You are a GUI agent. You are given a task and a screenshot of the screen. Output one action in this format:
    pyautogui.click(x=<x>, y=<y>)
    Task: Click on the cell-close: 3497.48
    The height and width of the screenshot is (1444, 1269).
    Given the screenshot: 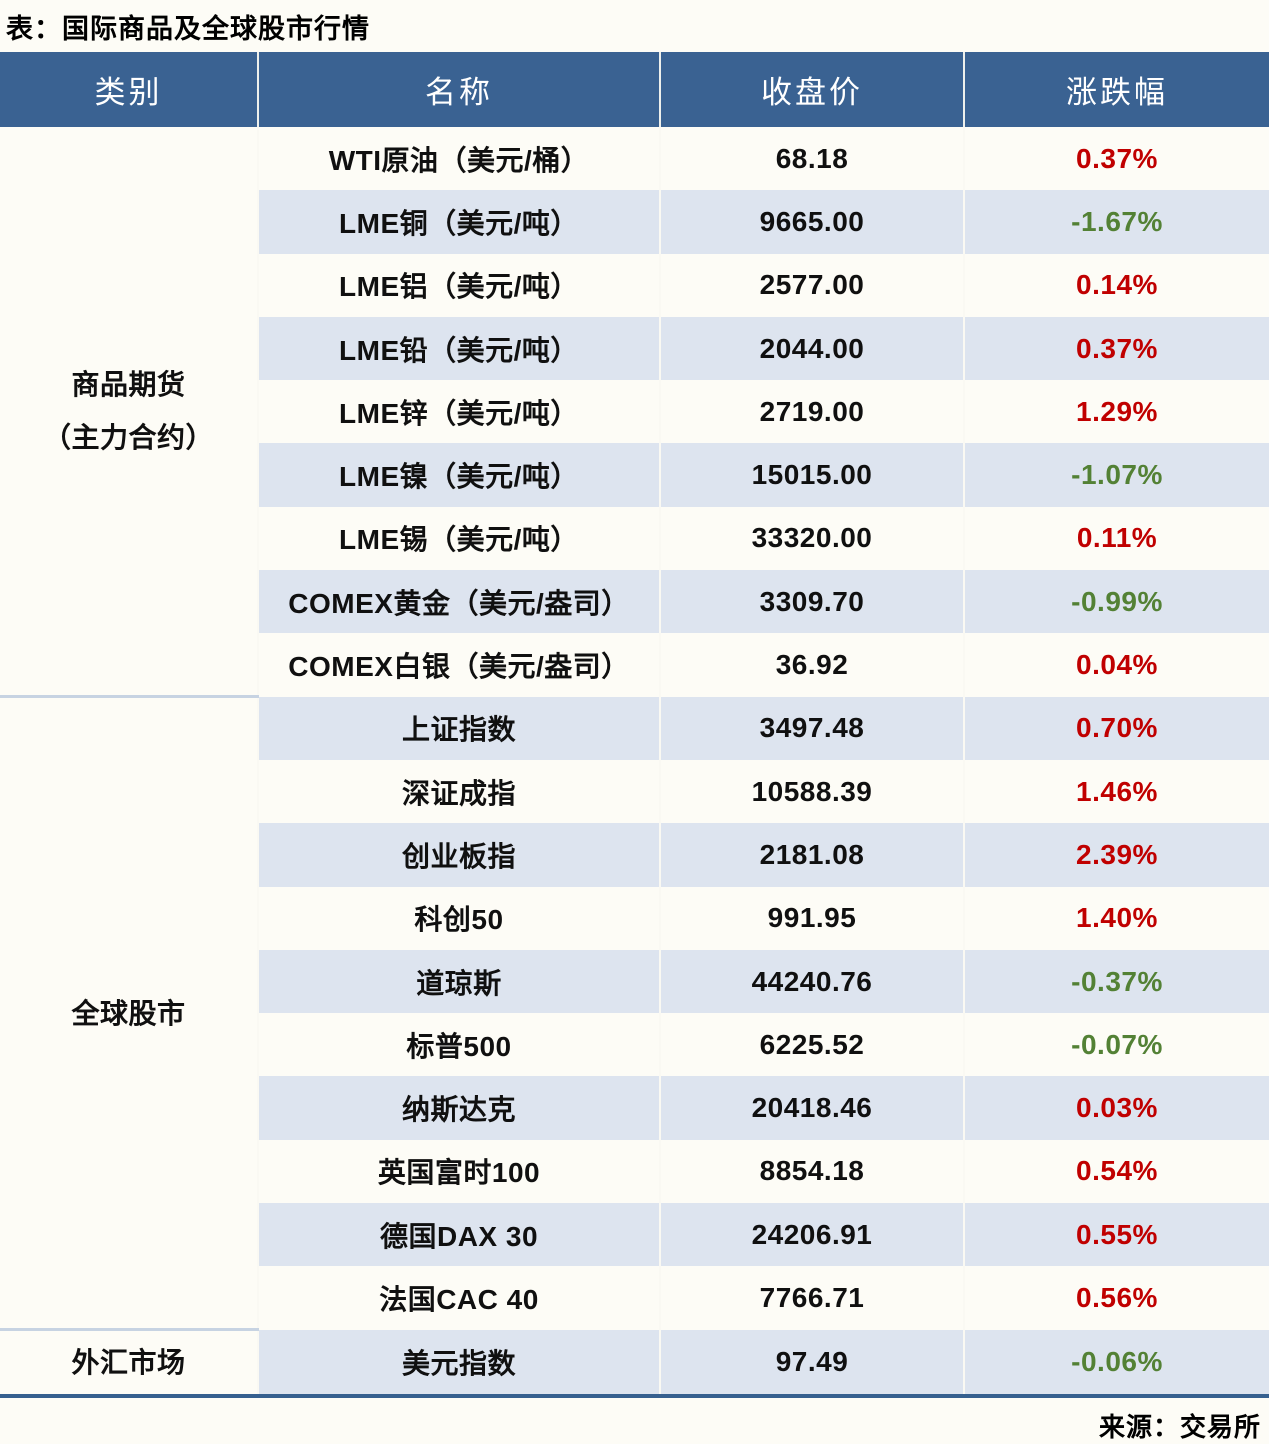 What is the action you would take?
    pyautogui.click(x=811, y=728)
    